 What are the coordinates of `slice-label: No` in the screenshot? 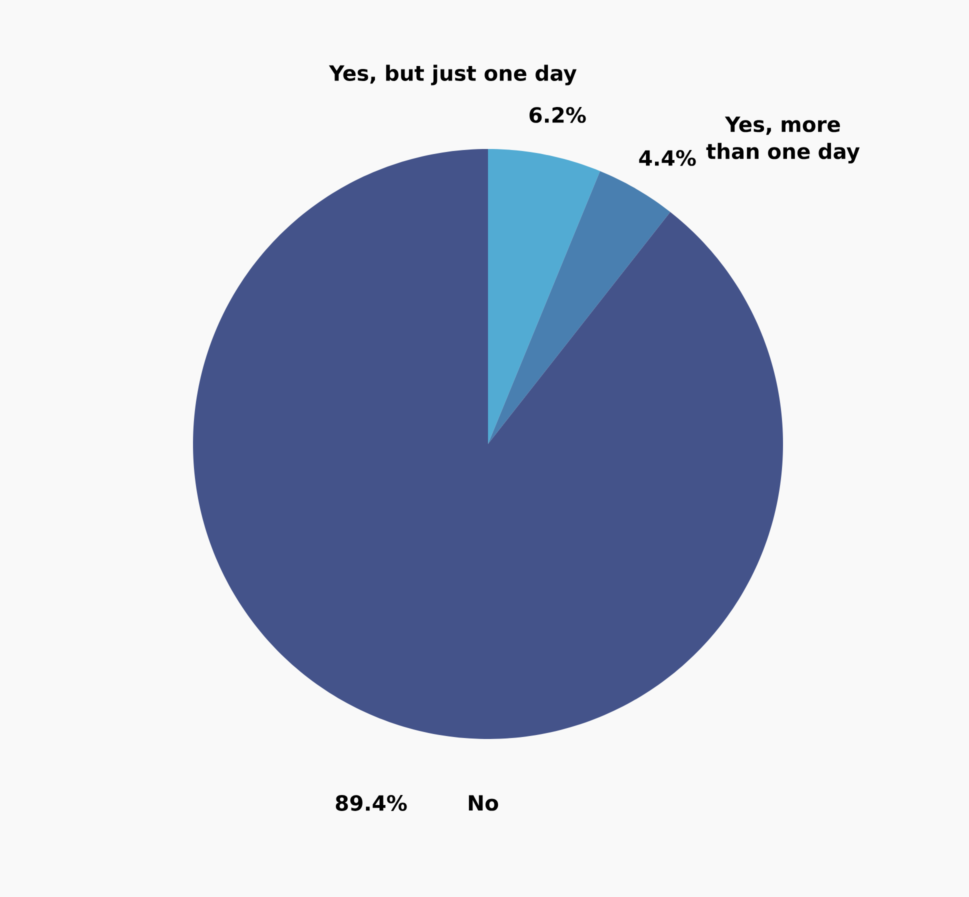 It's located at (483, 803).